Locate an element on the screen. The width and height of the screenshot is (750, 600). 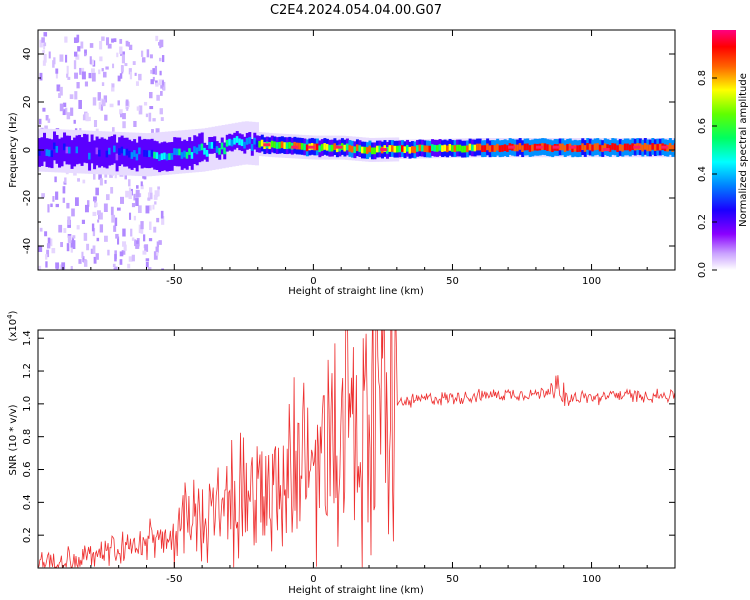
colorbar-gradient is located at coordinates (724, 150).